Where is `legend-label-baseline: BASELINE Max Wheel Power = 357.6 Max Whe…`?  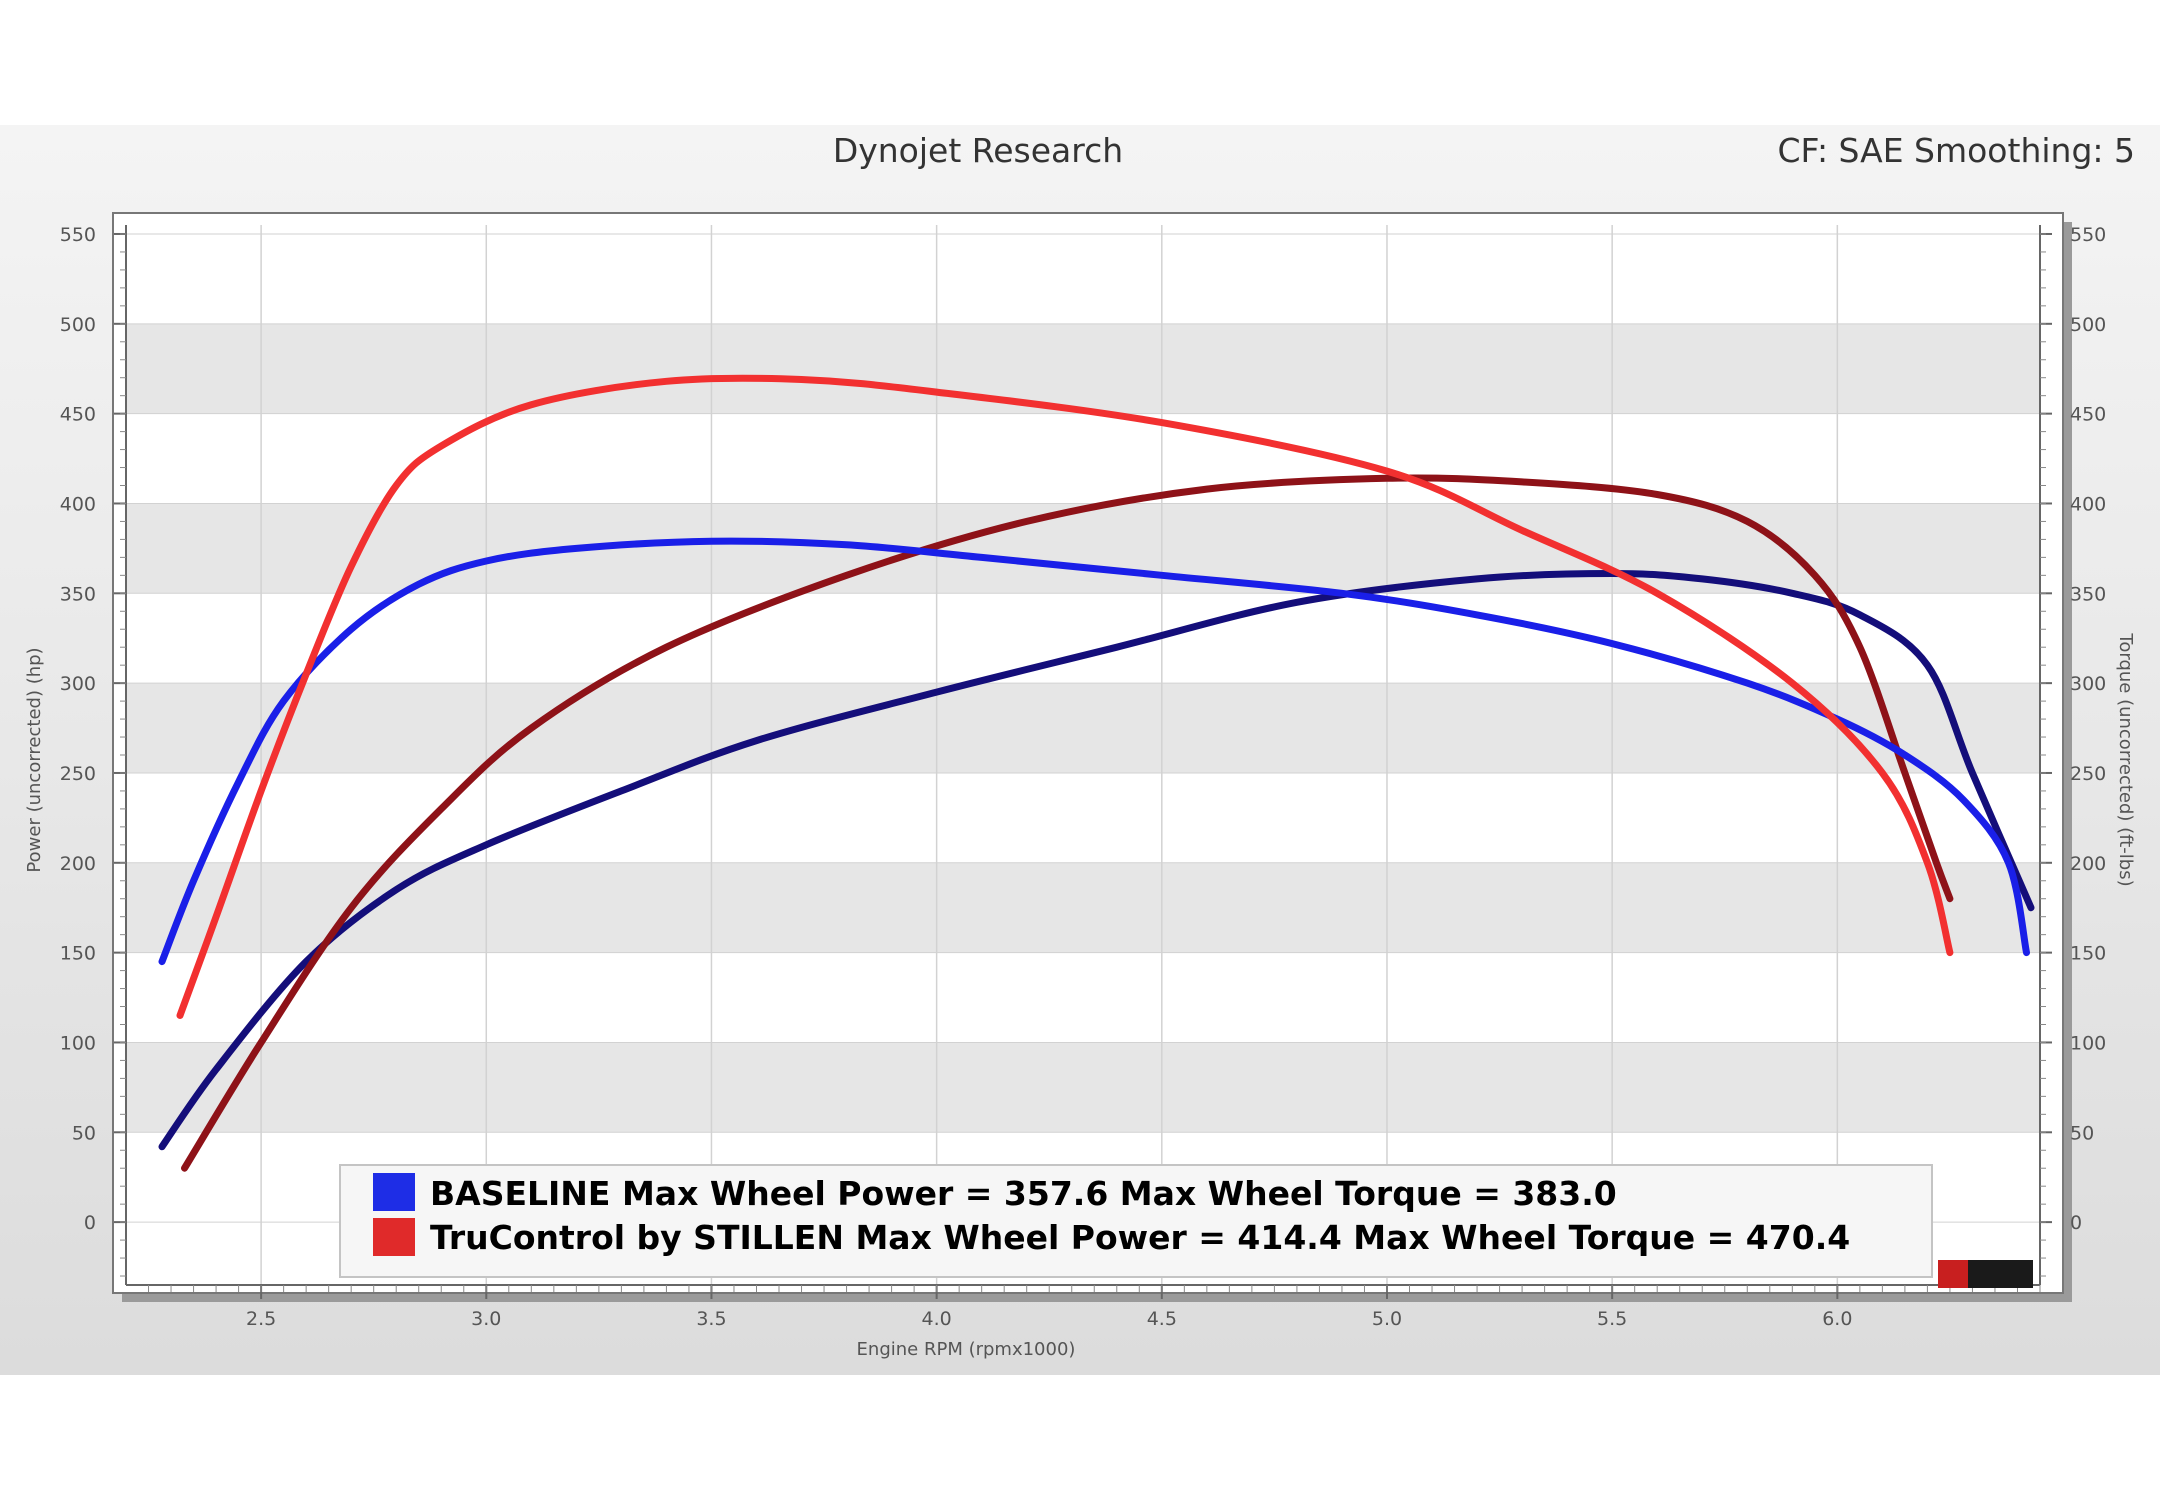
legend-label-baseline: BASELINE Max Wheel Power = 357.6 Max Whe… is located at coordinates (1023, 1193).